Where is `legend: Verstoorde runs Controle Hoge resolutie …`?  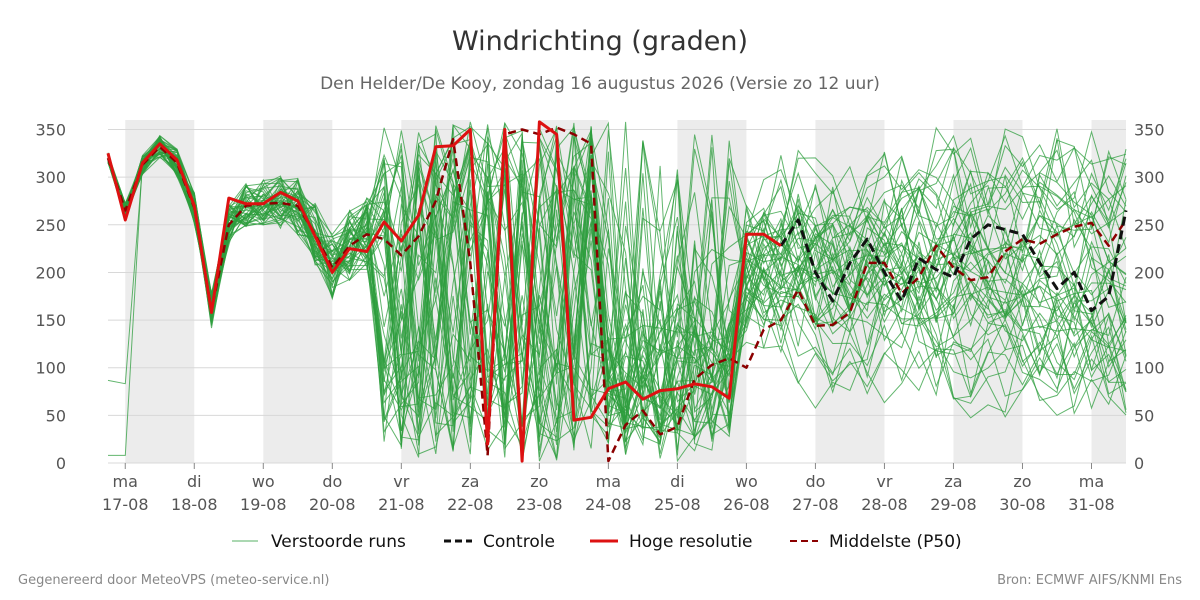 legend: Verstoorde runs Controle Hoge resolutie … is located at coordinates (597, 542).